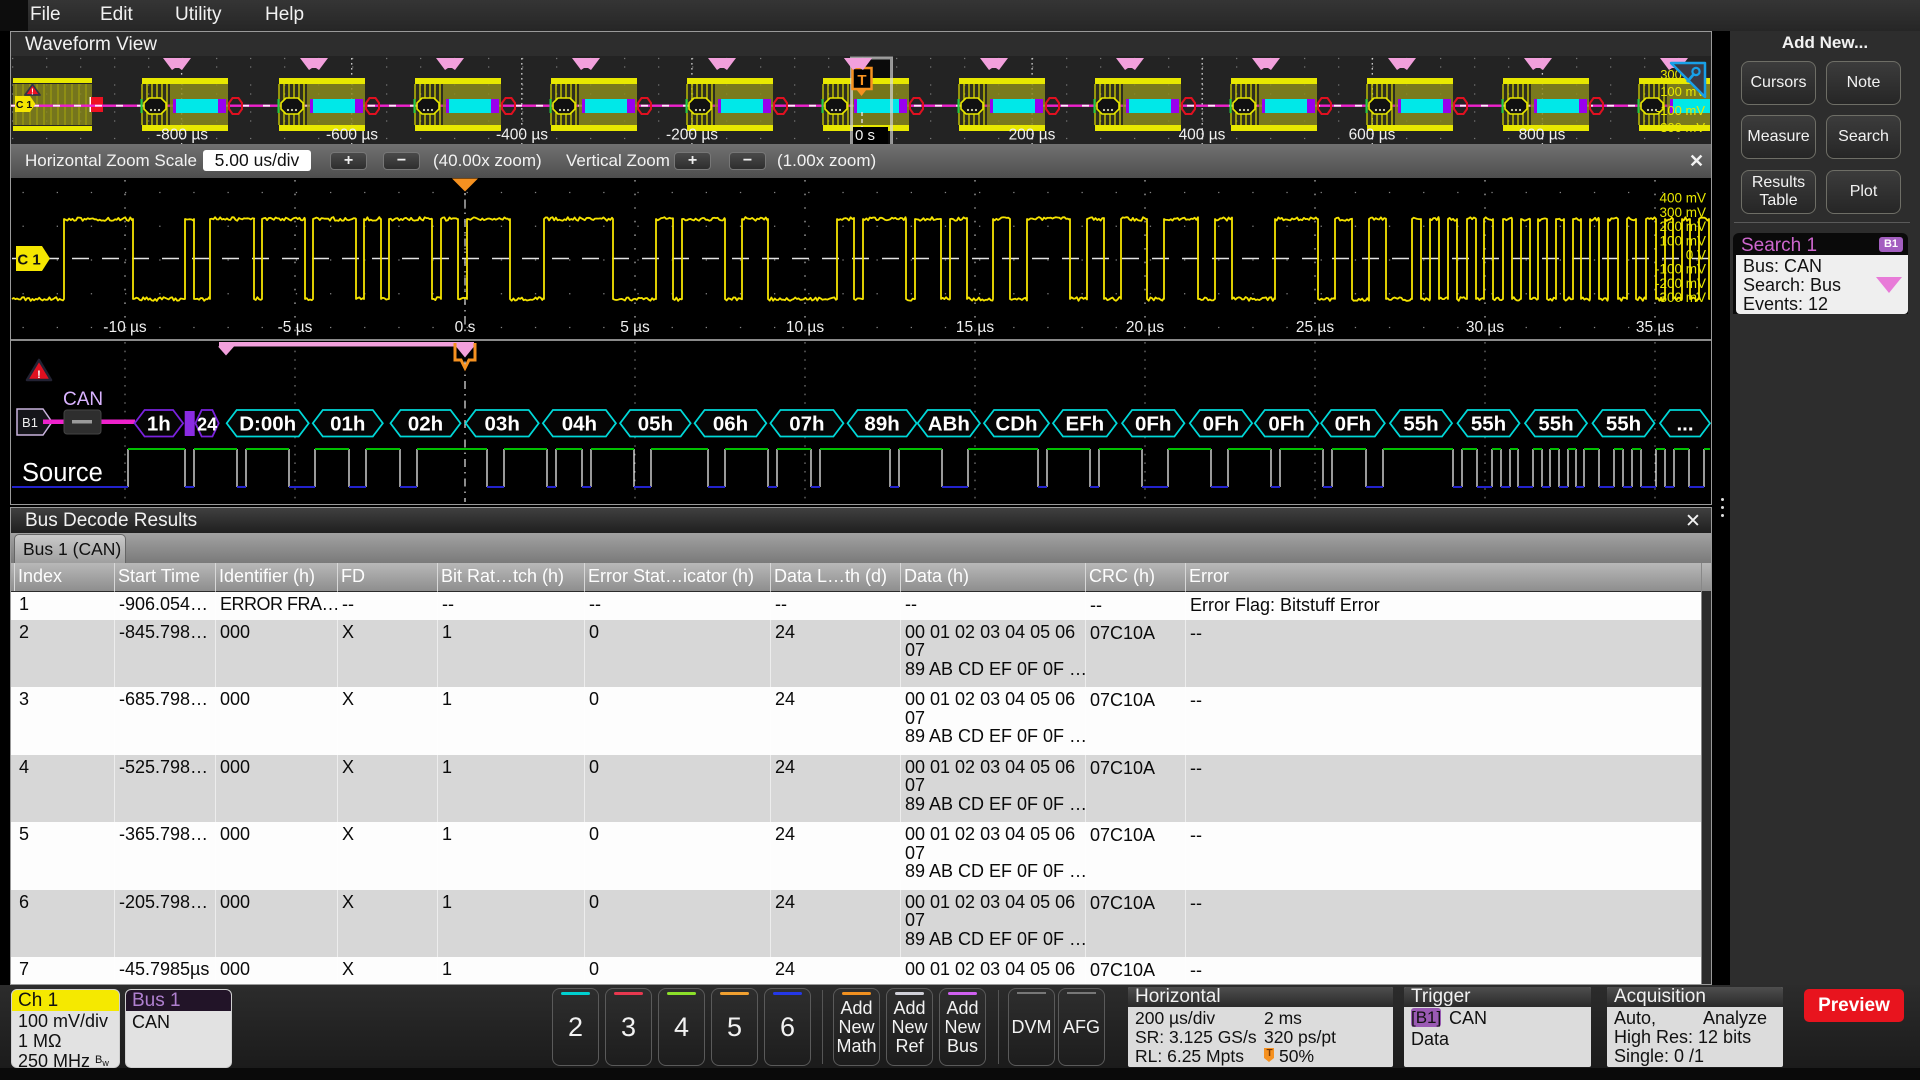  Describe the element at coordinates (30, 422) in the screenshot. I see `svg-text: B1` at that location.